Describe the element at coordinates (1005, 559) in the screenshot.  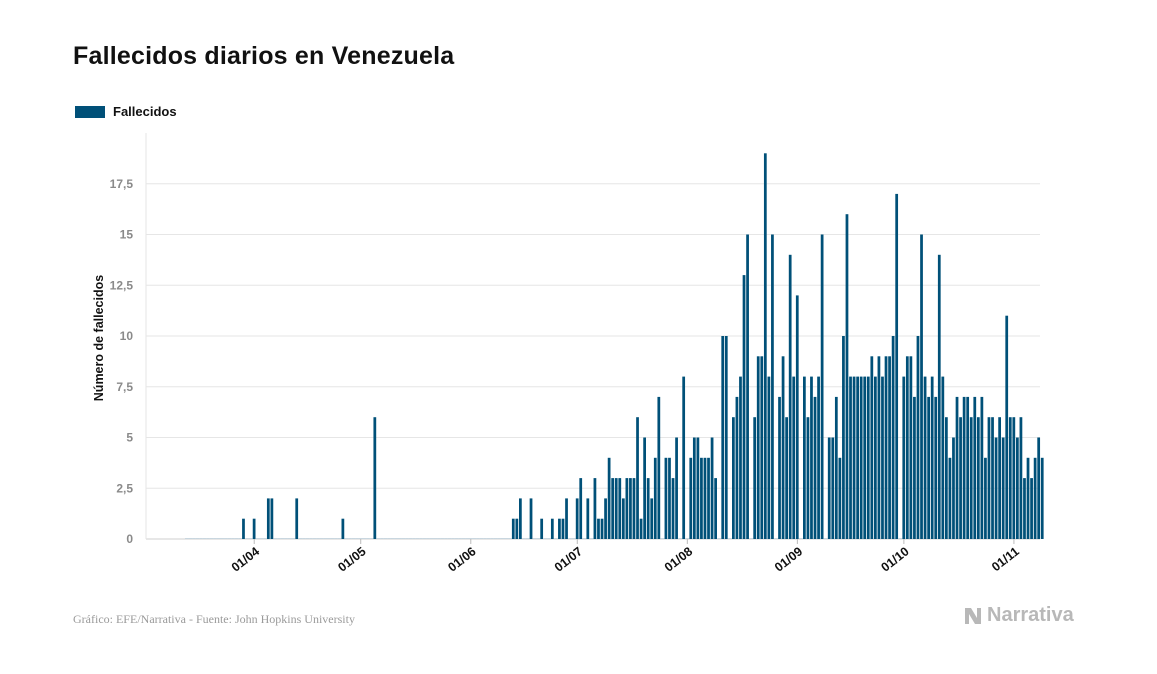
I see `x-tick-label: 01/11` at that location.